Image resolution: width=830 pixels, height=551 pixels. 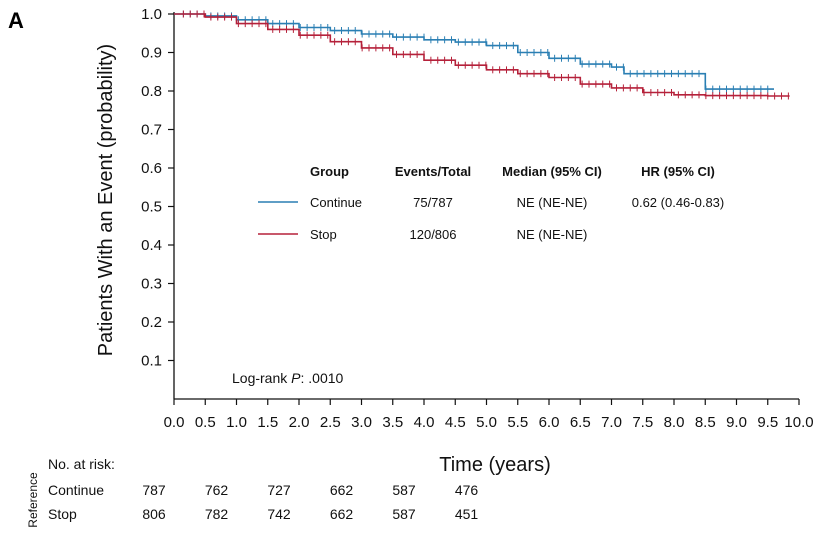 I want to click on y-tick-label: 0.2, so click(x=151, y=322).